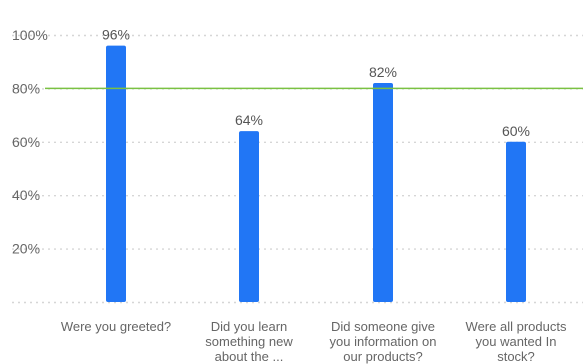  Describe the element at coordinates (383, 72) in the screenshot. I see `value-label: 82%` at that location.